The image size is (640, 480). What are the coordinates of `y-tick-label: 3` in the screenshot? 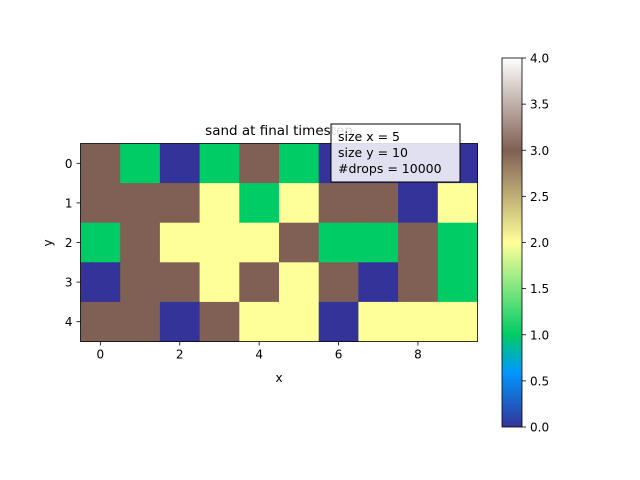 It's located at (69, 283).